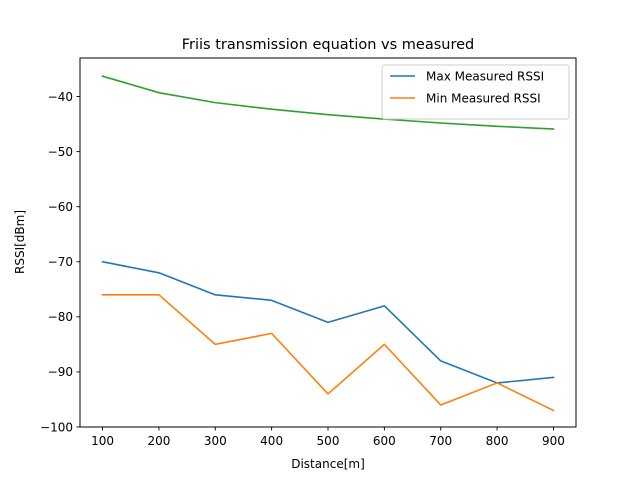  I want to click on x-tick-label: 800, so click(497, 441).